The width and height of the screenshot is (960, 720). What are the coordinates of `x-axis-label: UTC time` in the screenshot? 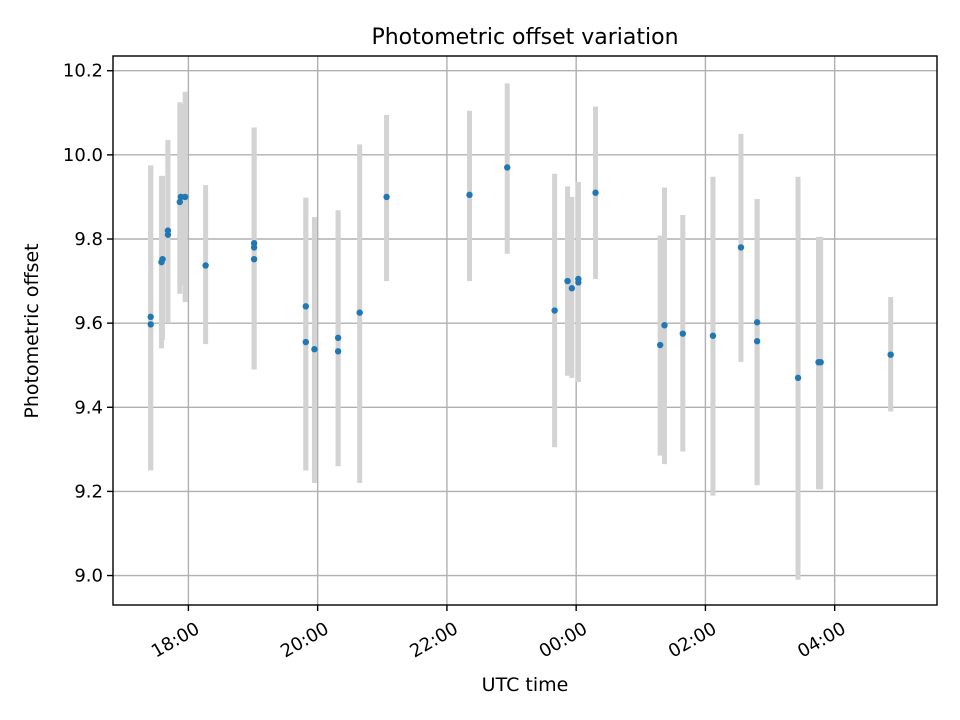 It's located at (525, 685).